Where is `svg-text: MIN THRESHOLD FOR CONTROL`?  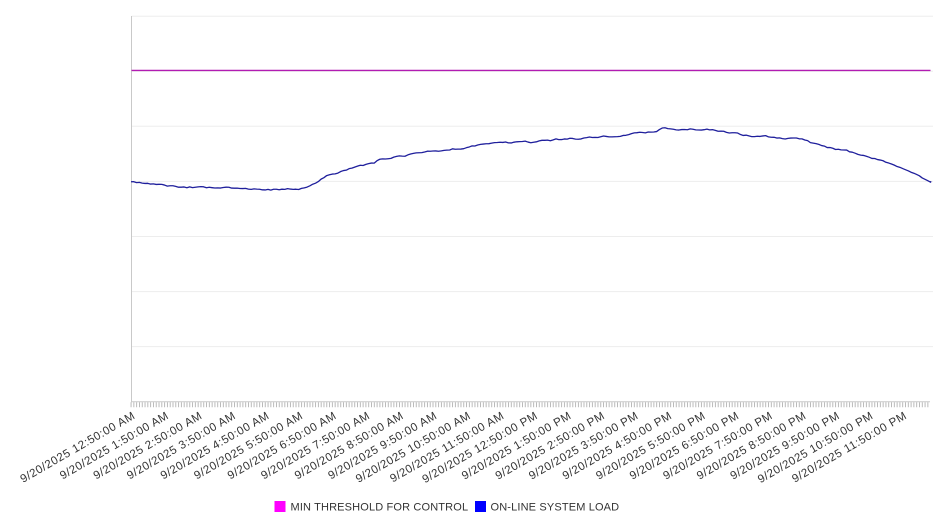
svg-text: MIN THRESHOLD FOR CONTROL is located at coordinates (380, 508).